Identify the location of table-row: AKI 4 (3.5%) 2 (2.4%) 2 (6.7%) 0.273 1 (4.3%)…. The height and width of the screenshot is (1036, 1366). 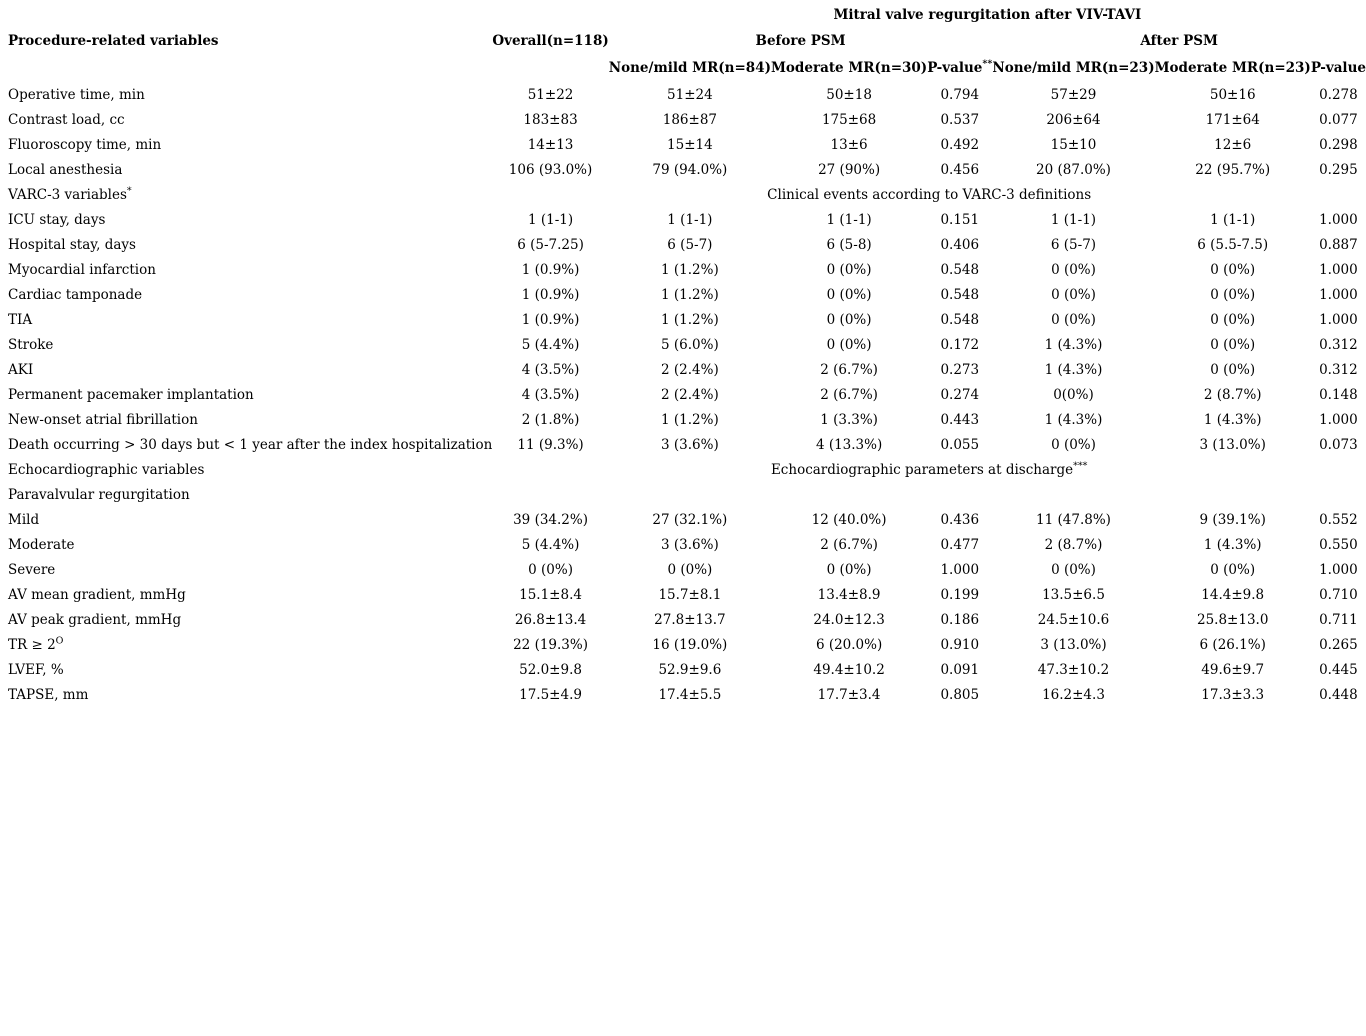
(687, 370).